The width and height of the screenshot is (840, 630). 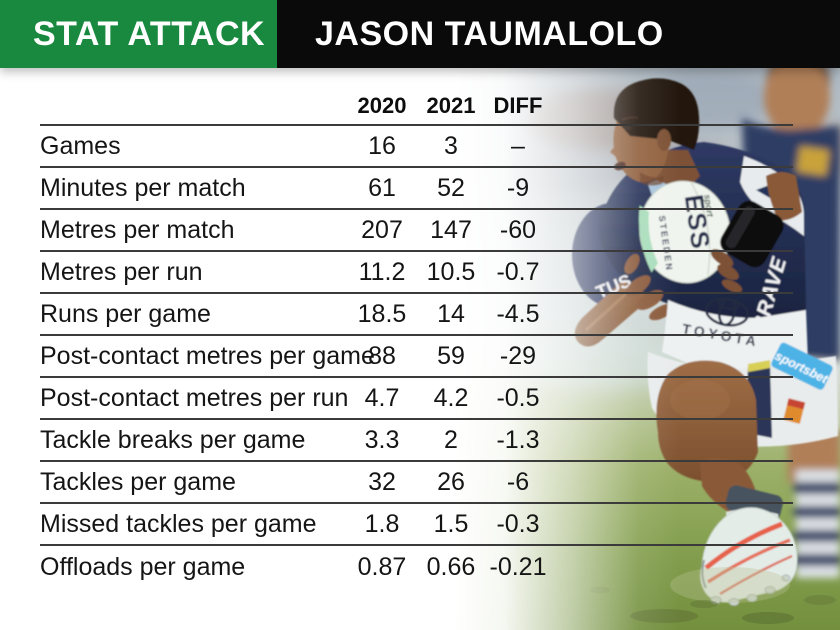 I want to click on header-banner: JASON TAUMALOLO STAT ATTACK, so click(x=420, y=34).